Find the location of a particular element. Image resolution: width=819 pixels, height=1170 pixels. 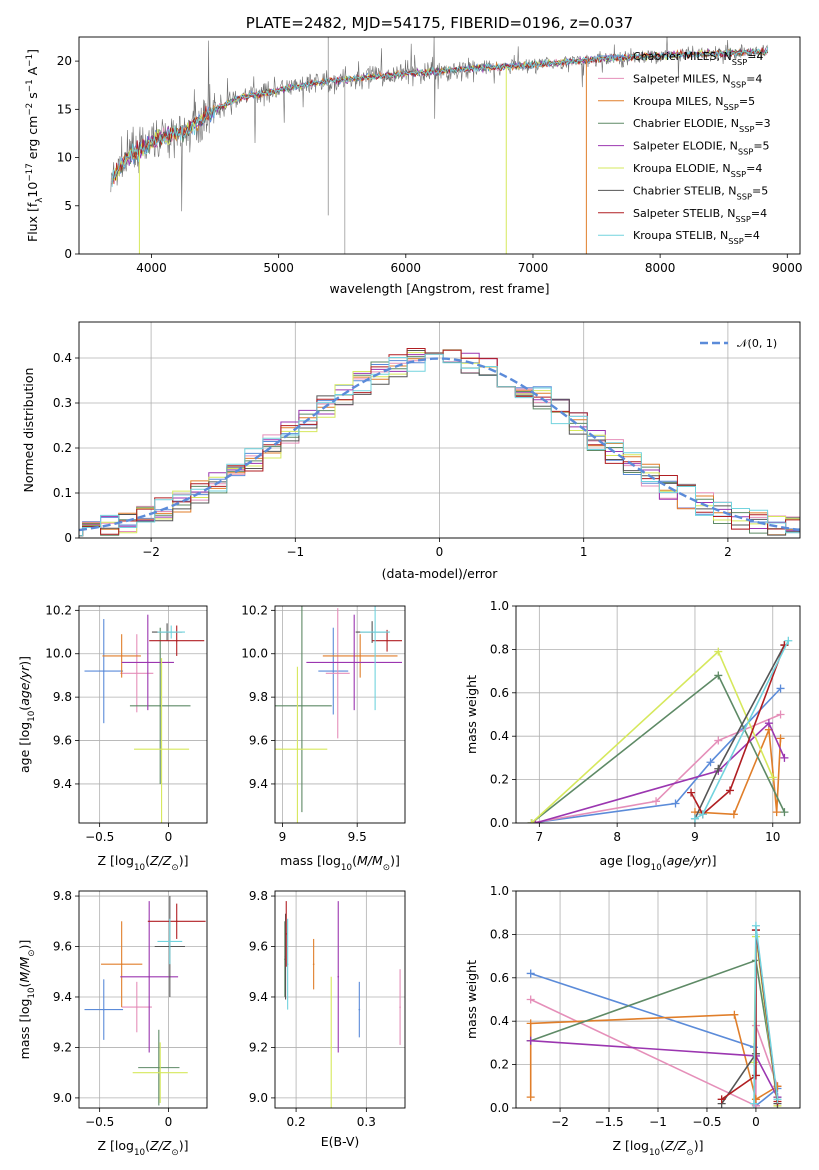

x-tick-label: 6000 is located at coordinates (406, 268).